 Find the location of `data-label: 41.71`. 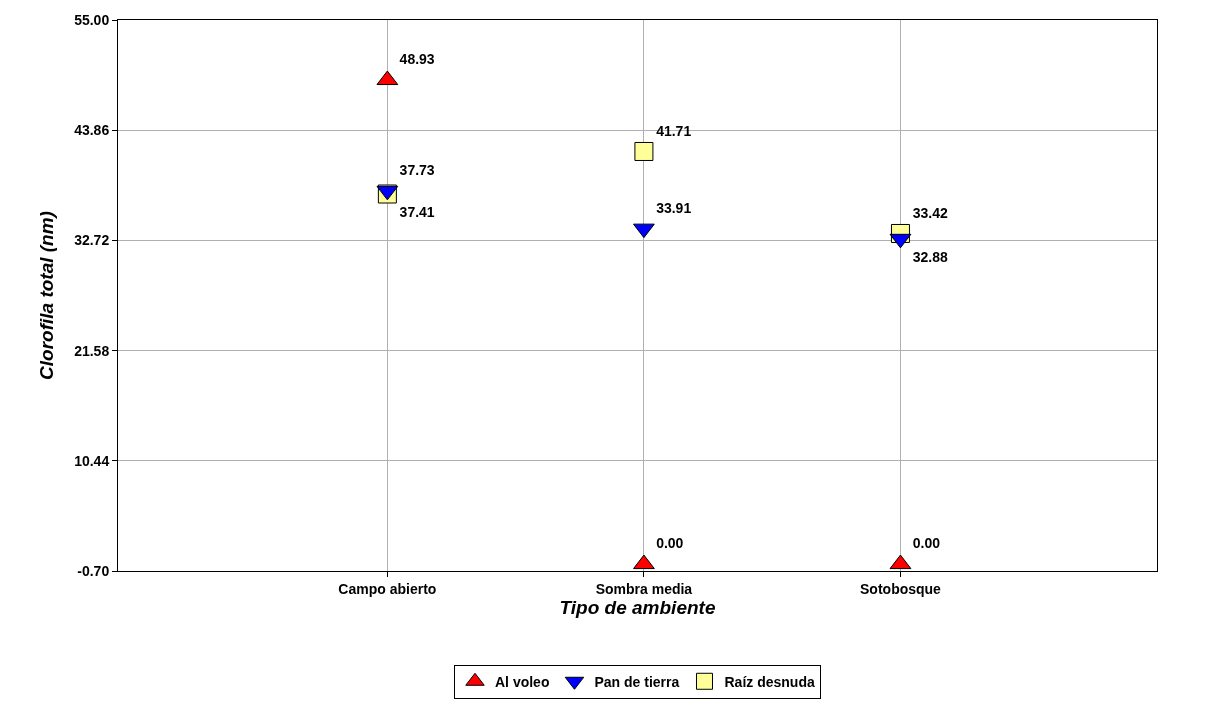

data-label: 41.71 is located at coordinates (674, 130).